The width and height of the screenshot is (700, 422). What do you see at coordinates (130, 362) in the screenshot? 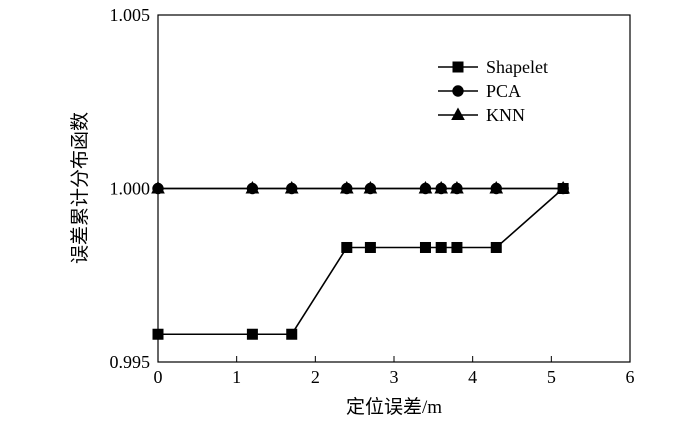
I see `y-tick-label: 0.995` at bounding box center [130, 362].